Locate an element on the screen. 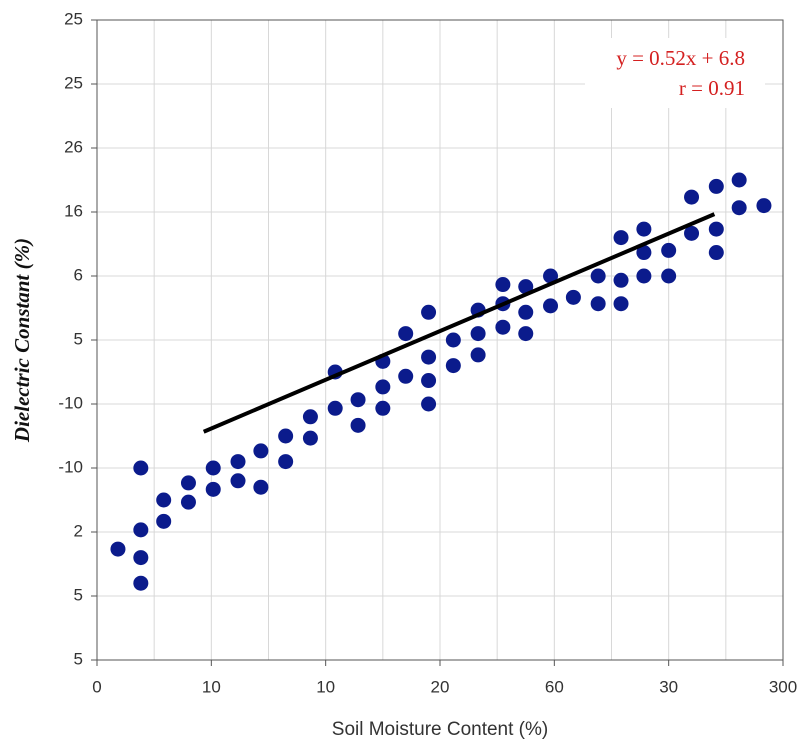 The height and width of the screenshot is (745, 808). y-tick-label: 16 is located at coordinates (73, 210).